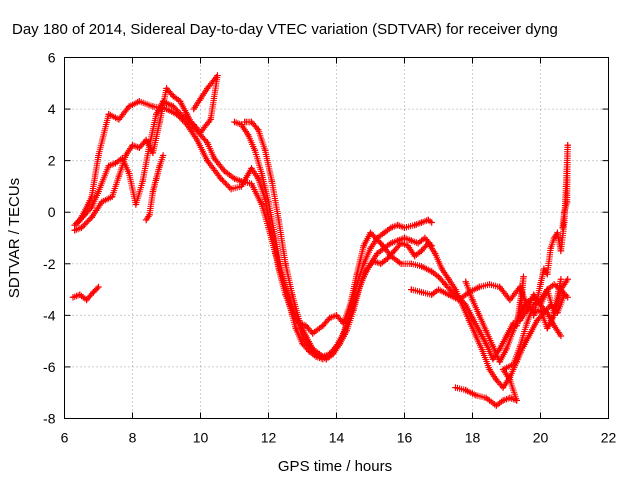 The width and height of the screenshot is (640, 480). Describe the element at coordinates (335, 466) in the screenshot. I see `x-axis-title: GPS time / hours` at that location.